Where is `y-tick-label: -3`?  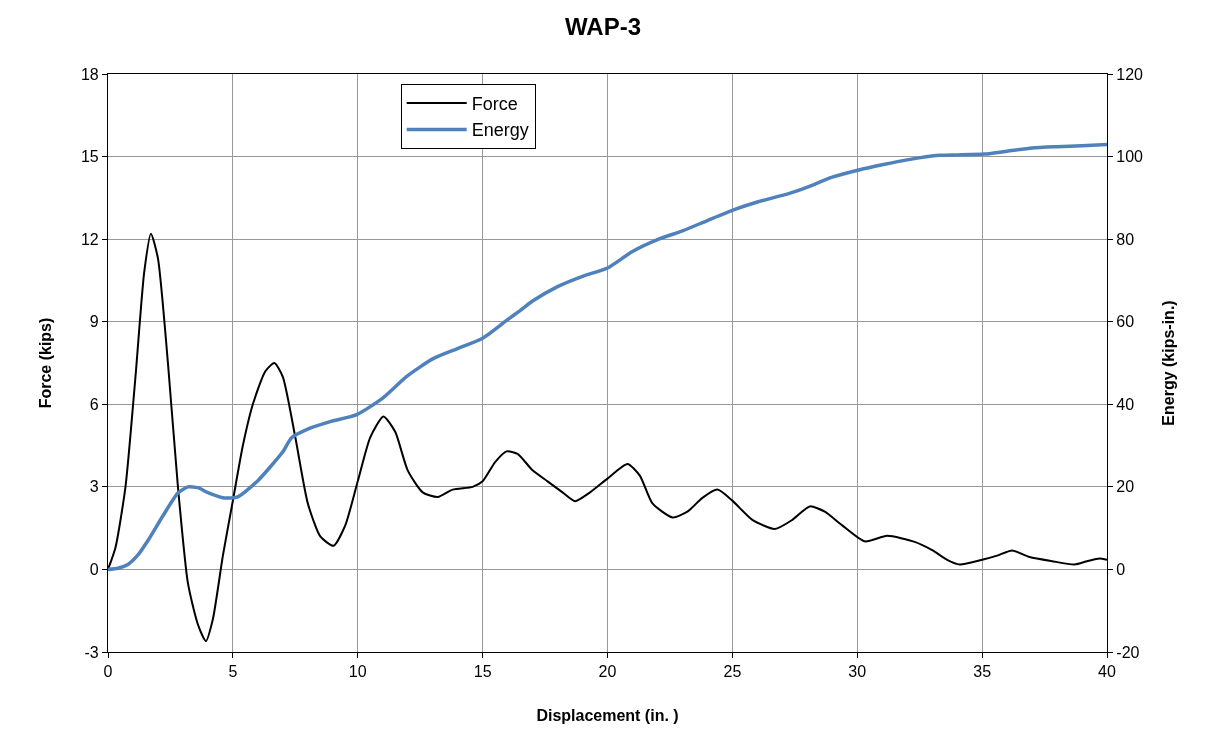 y-tick-label: -3 is located at coordinates (91, 652).